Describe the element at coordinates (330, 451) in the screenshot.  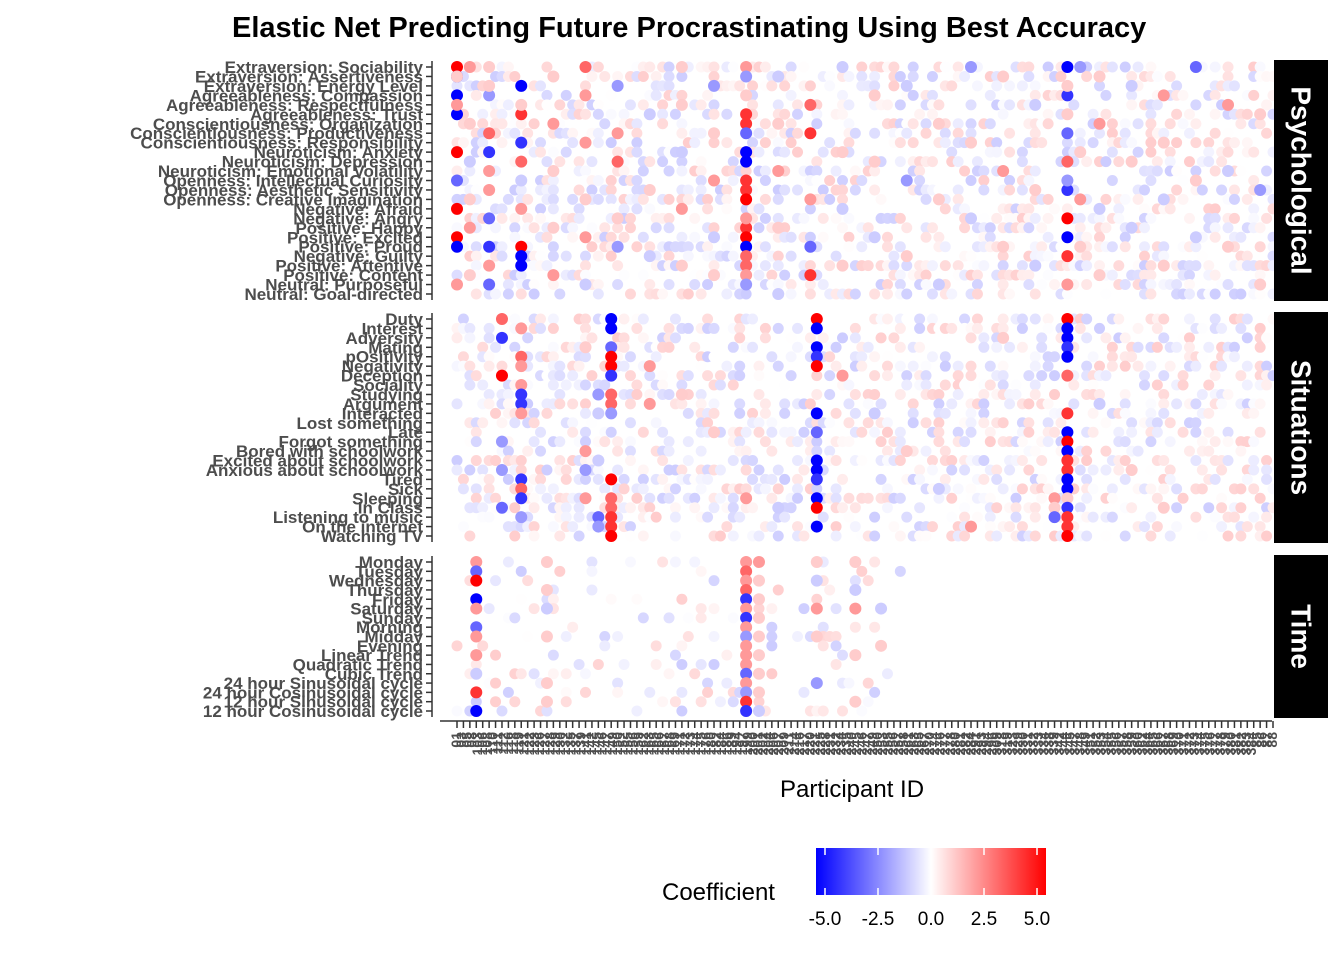
I see `y-tick-label: Bored with schoolwork` at that location.